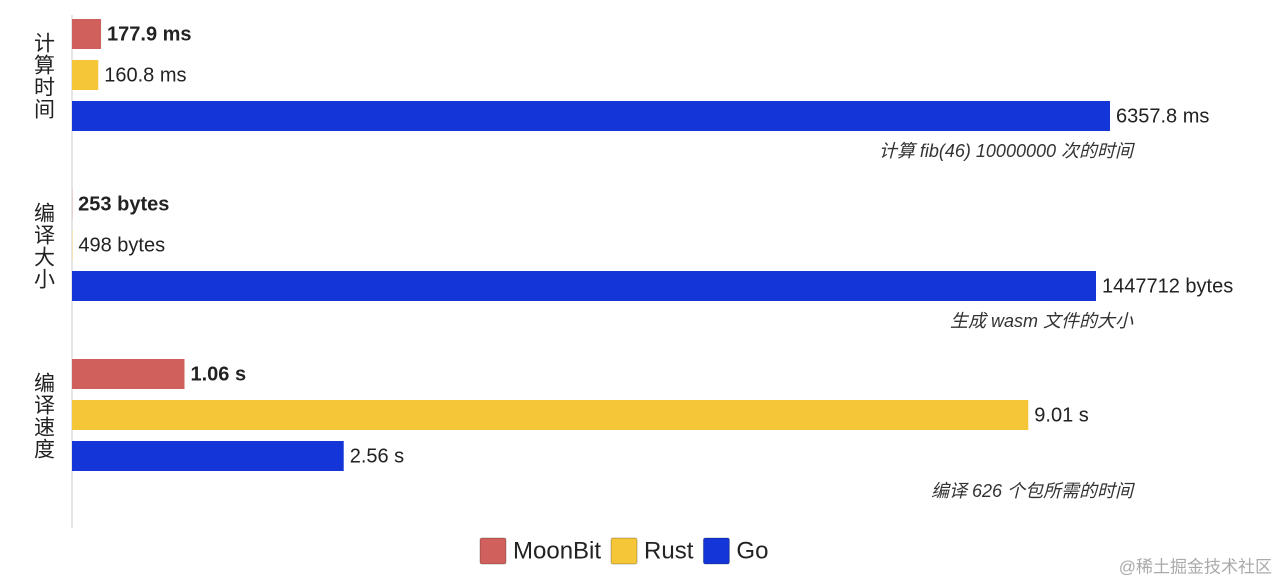  I want to click on value-label: 160.8 ms, so click(145, 75).